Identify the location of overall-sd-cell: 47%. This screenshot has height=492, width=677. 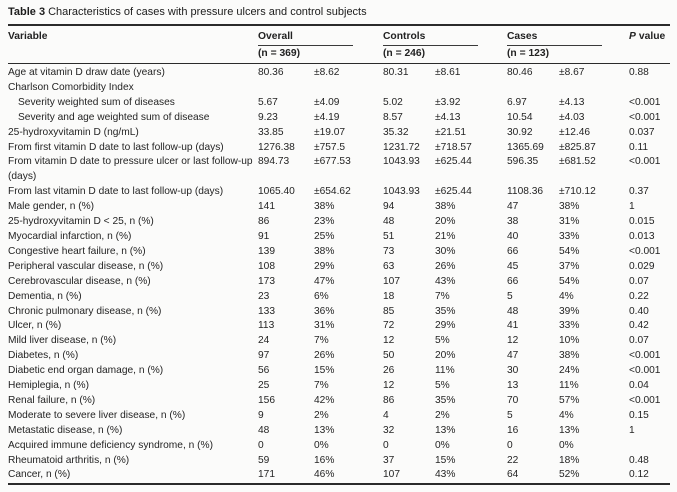
(324, 281).